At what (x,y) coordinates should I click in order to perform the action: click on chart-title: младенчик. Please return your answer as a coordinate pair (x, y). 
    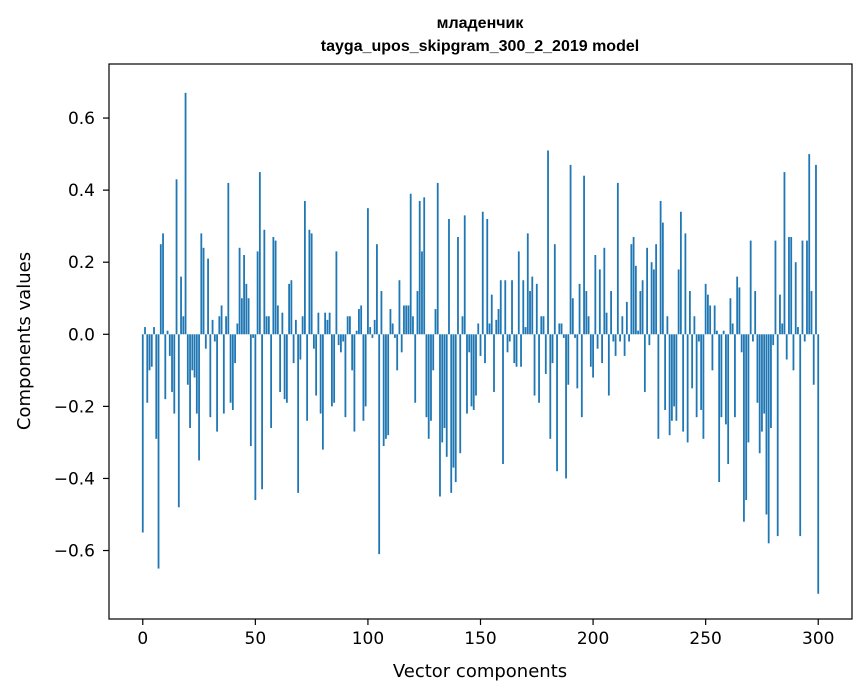
    Looking at the image, I should click on (481, 23).